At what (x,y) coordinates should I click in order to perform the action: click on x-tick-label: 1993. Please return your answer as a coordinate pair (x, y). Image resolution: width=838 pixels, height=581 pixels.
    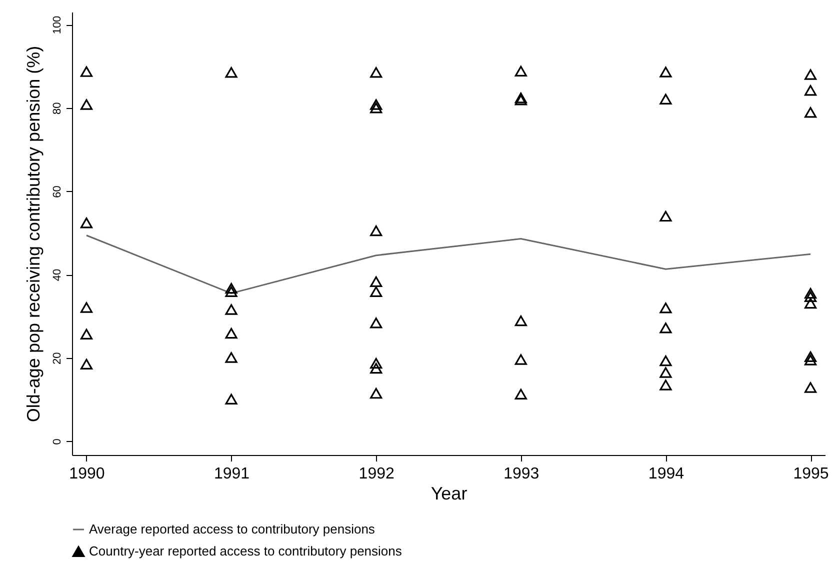
    Looking at the image, I should click on (522, 474).